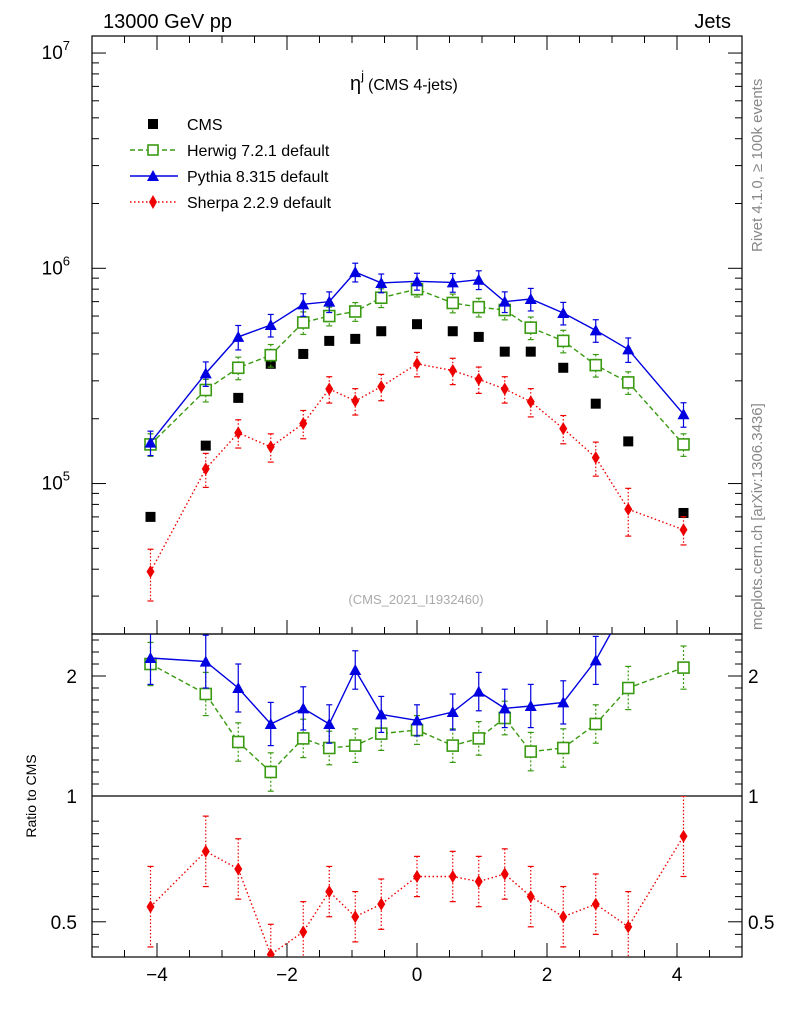 The image size is (786, 1024). Describe the element at coordinates (355, 84) in the screenshot. I see `title-main: η` at that location.